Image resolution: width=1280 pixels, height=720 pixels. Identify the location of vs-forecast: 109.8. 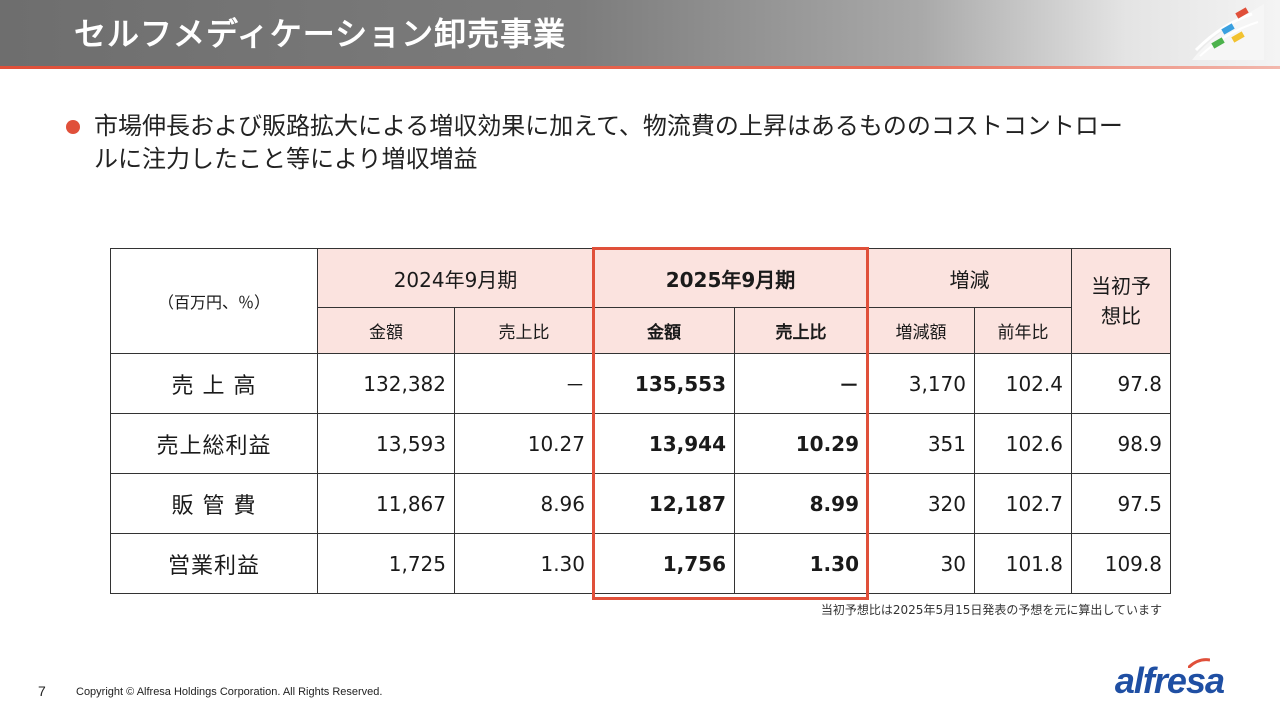
(1121, 563).